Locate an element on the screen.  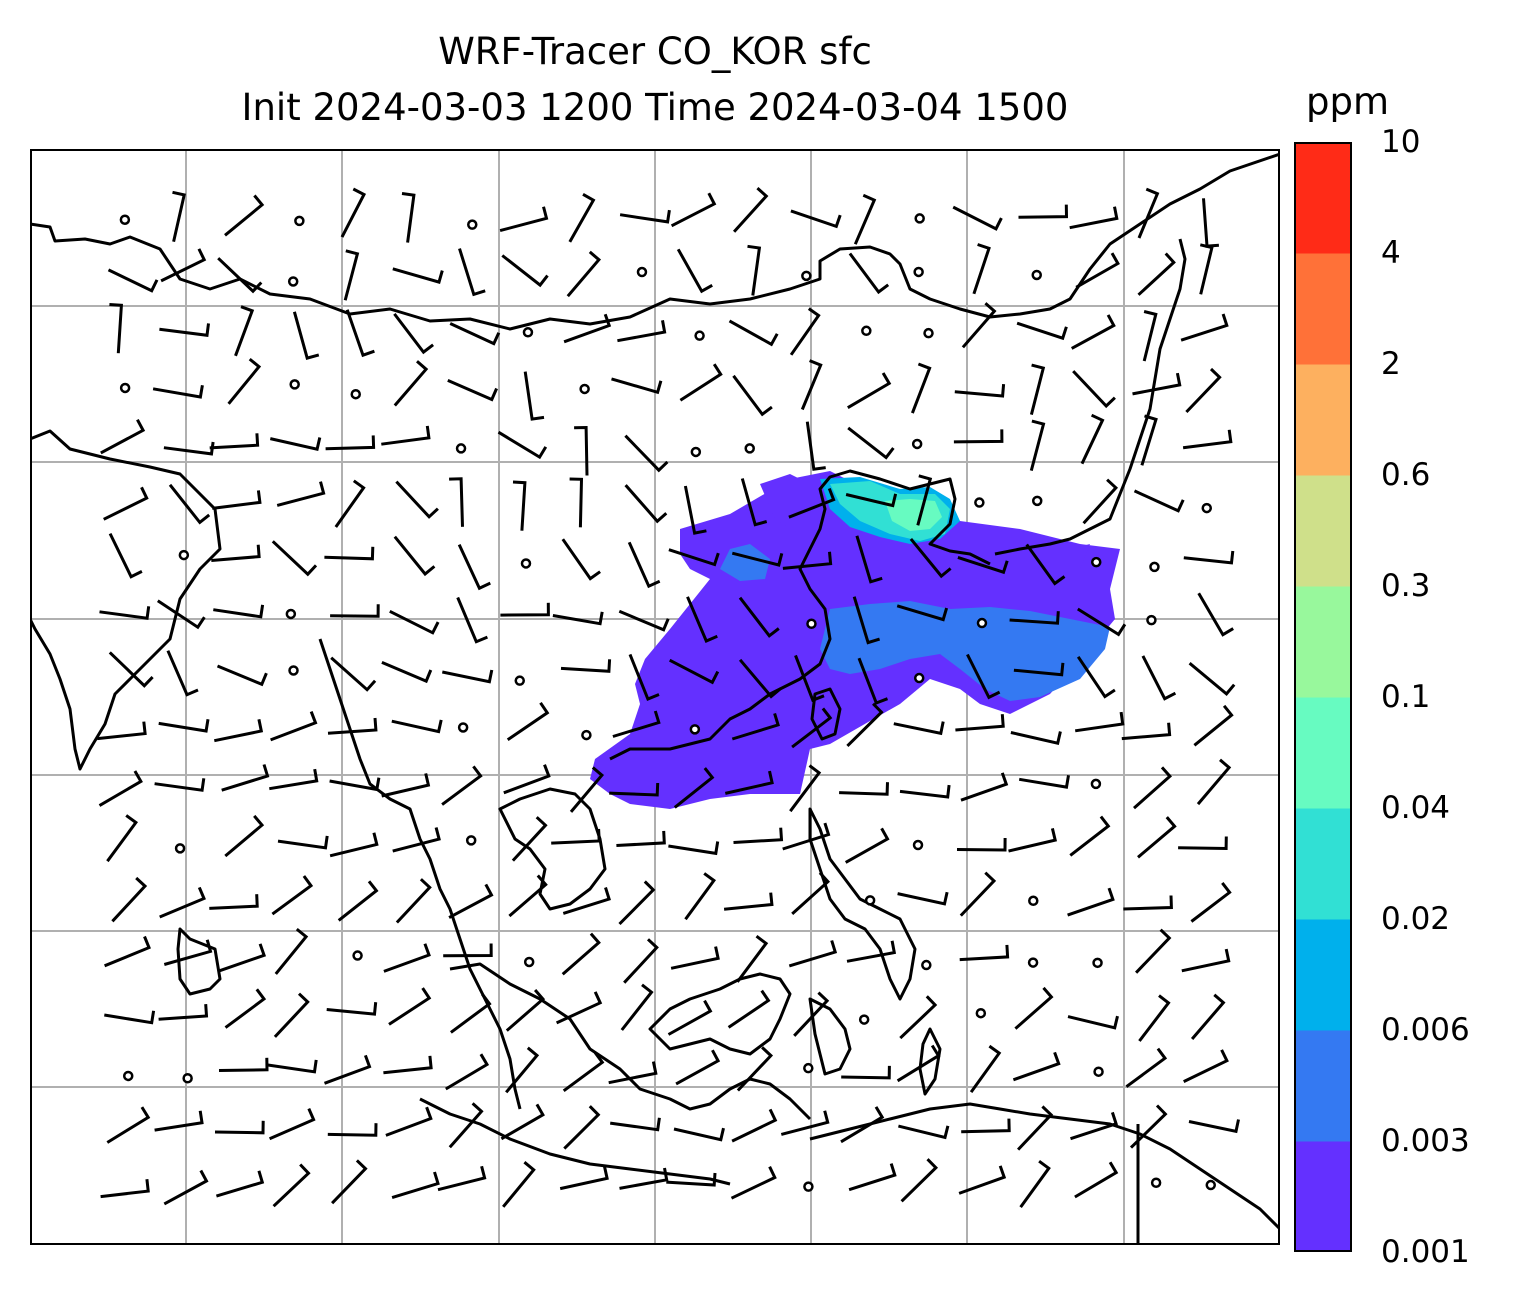
colorbar-tick-label: 0.001 is located at coordinates (1425, 1252).